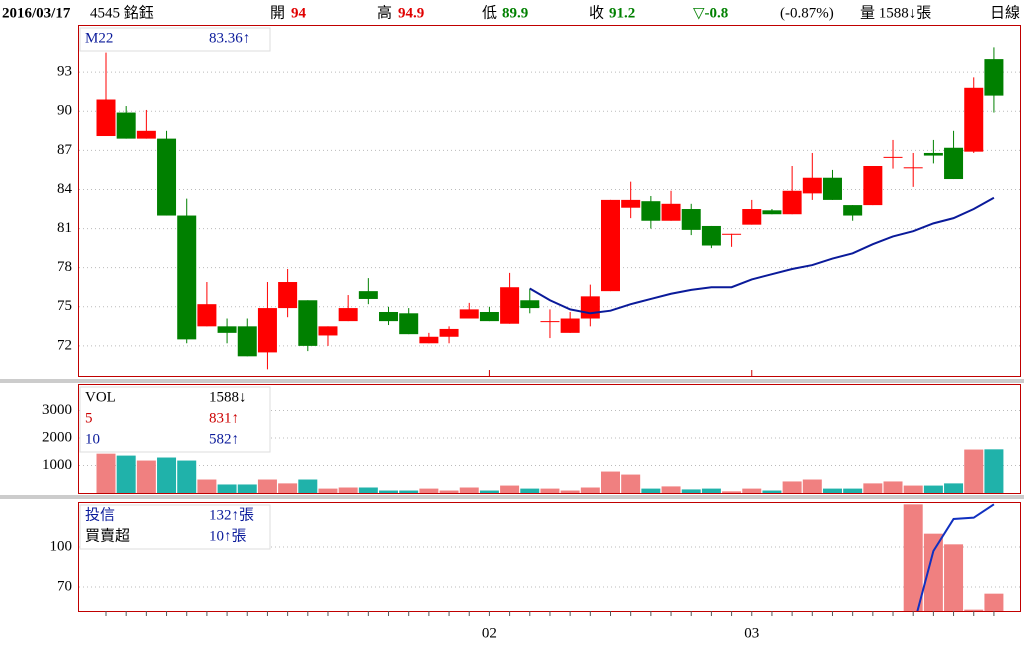 The image size is (1024, 662). Describe the element at coordinates (622, 13) in the screenshot. I see `close-value: 91.2` at that location.